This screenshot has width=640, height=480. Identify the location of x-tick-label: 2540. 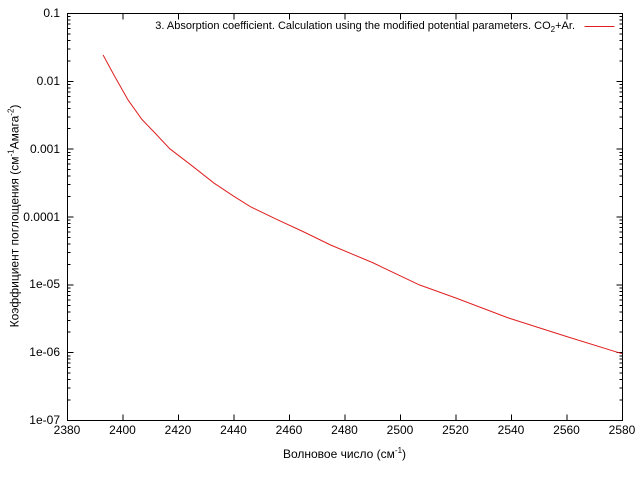
(511, 430).